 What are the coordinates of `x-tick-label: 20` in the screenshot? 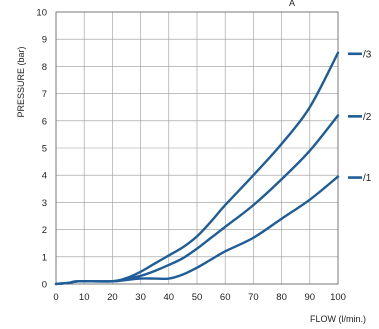 It's located at (112, 297).